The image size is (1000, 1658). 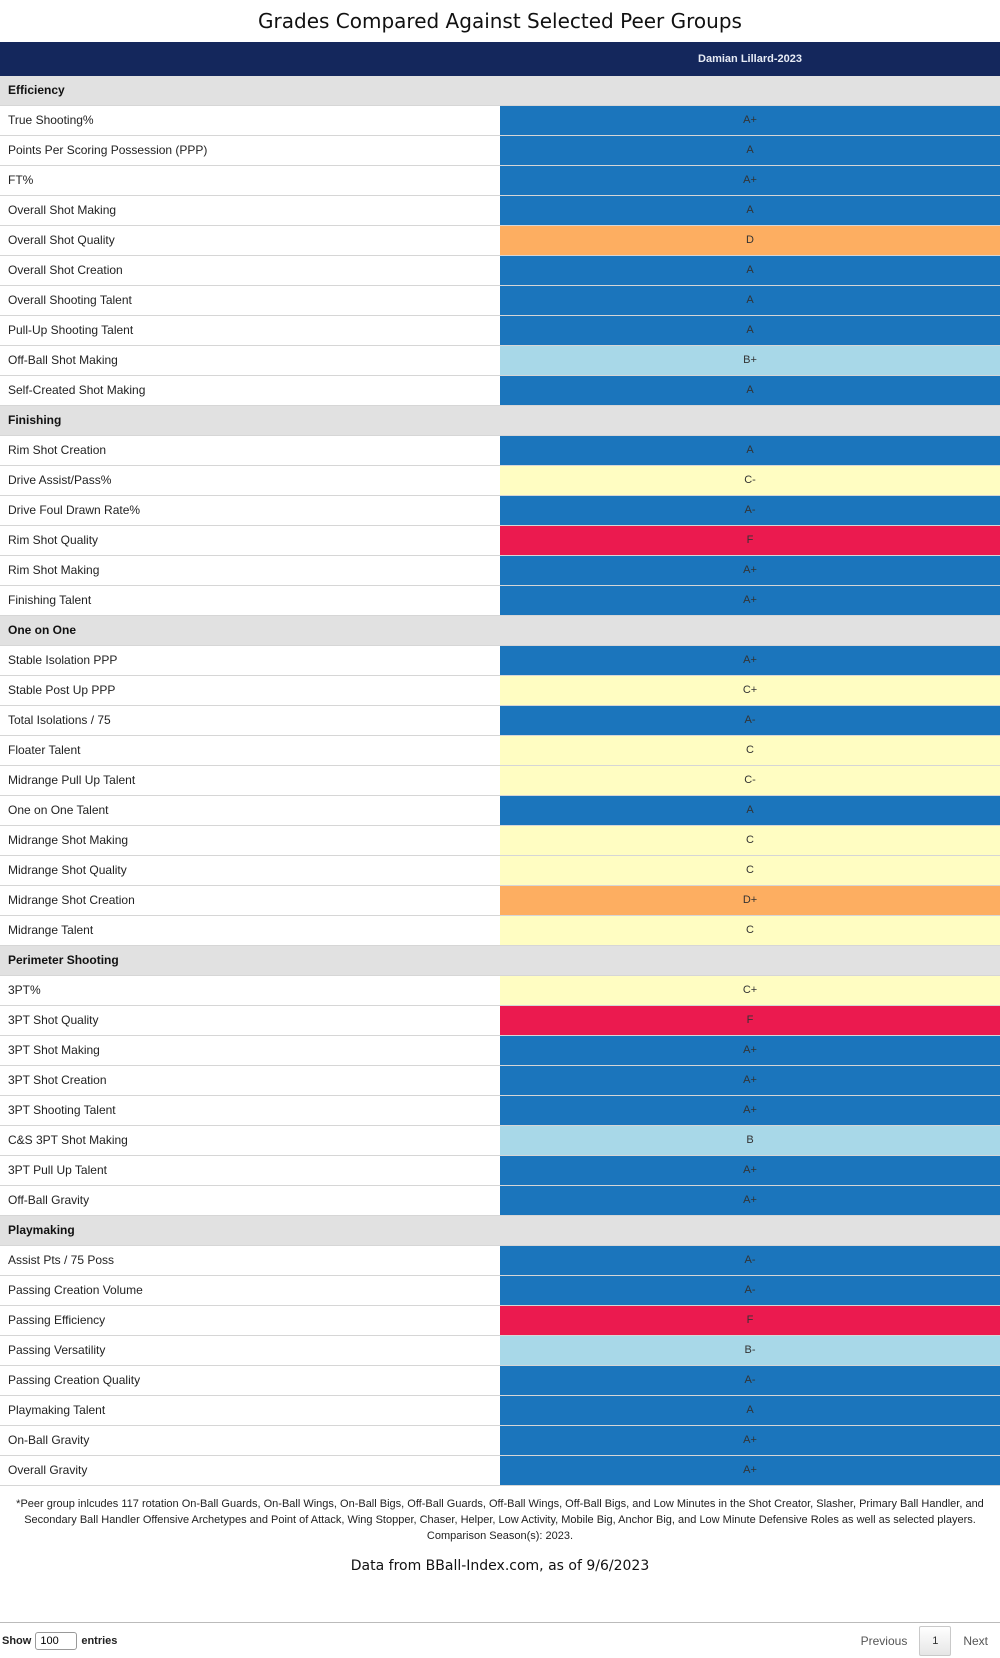 I want to click on table-row: Overall Shot Quality D, so click(x=500, y=241).